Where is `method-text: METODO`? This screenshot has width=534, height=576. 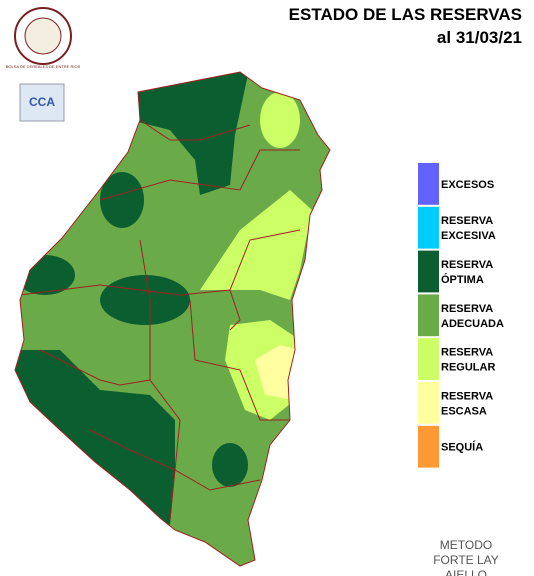
method-text: METODO is located at coordinates (466, 545).